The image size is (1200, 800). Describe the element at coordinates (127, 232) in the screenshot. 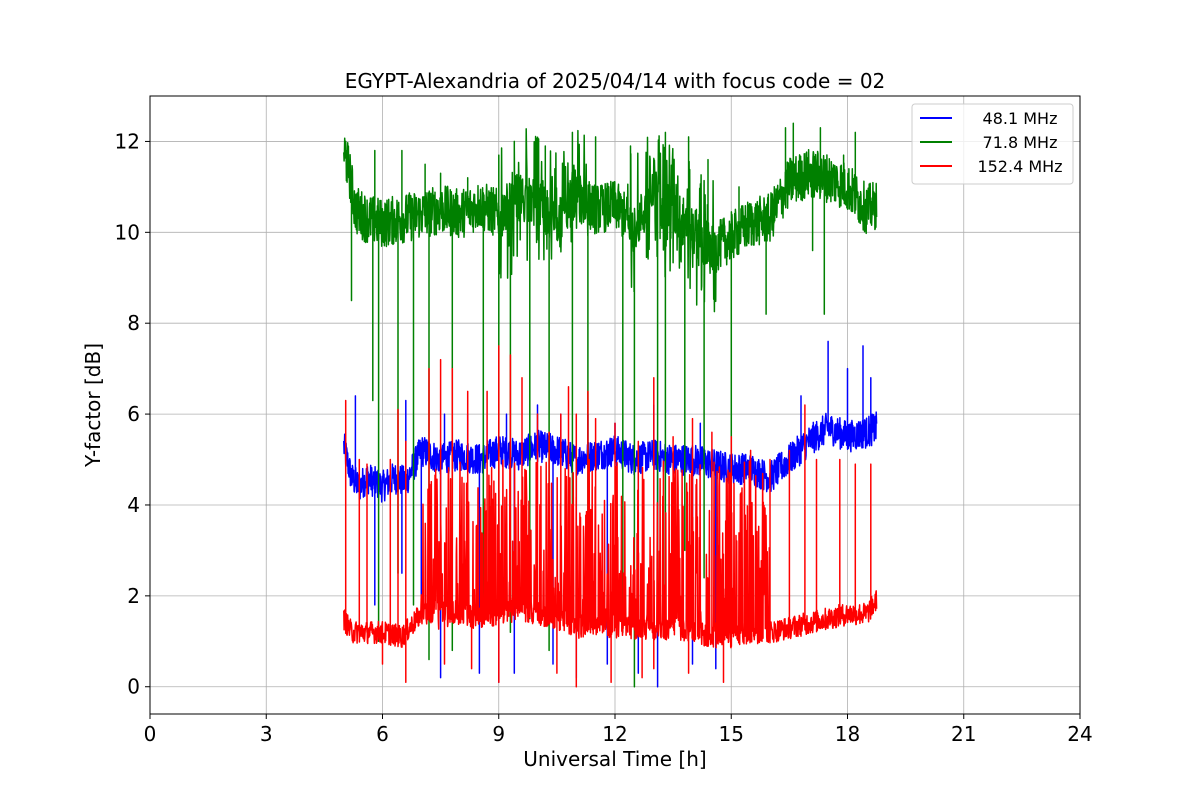

I see `y-tick-label: 10` at that location.